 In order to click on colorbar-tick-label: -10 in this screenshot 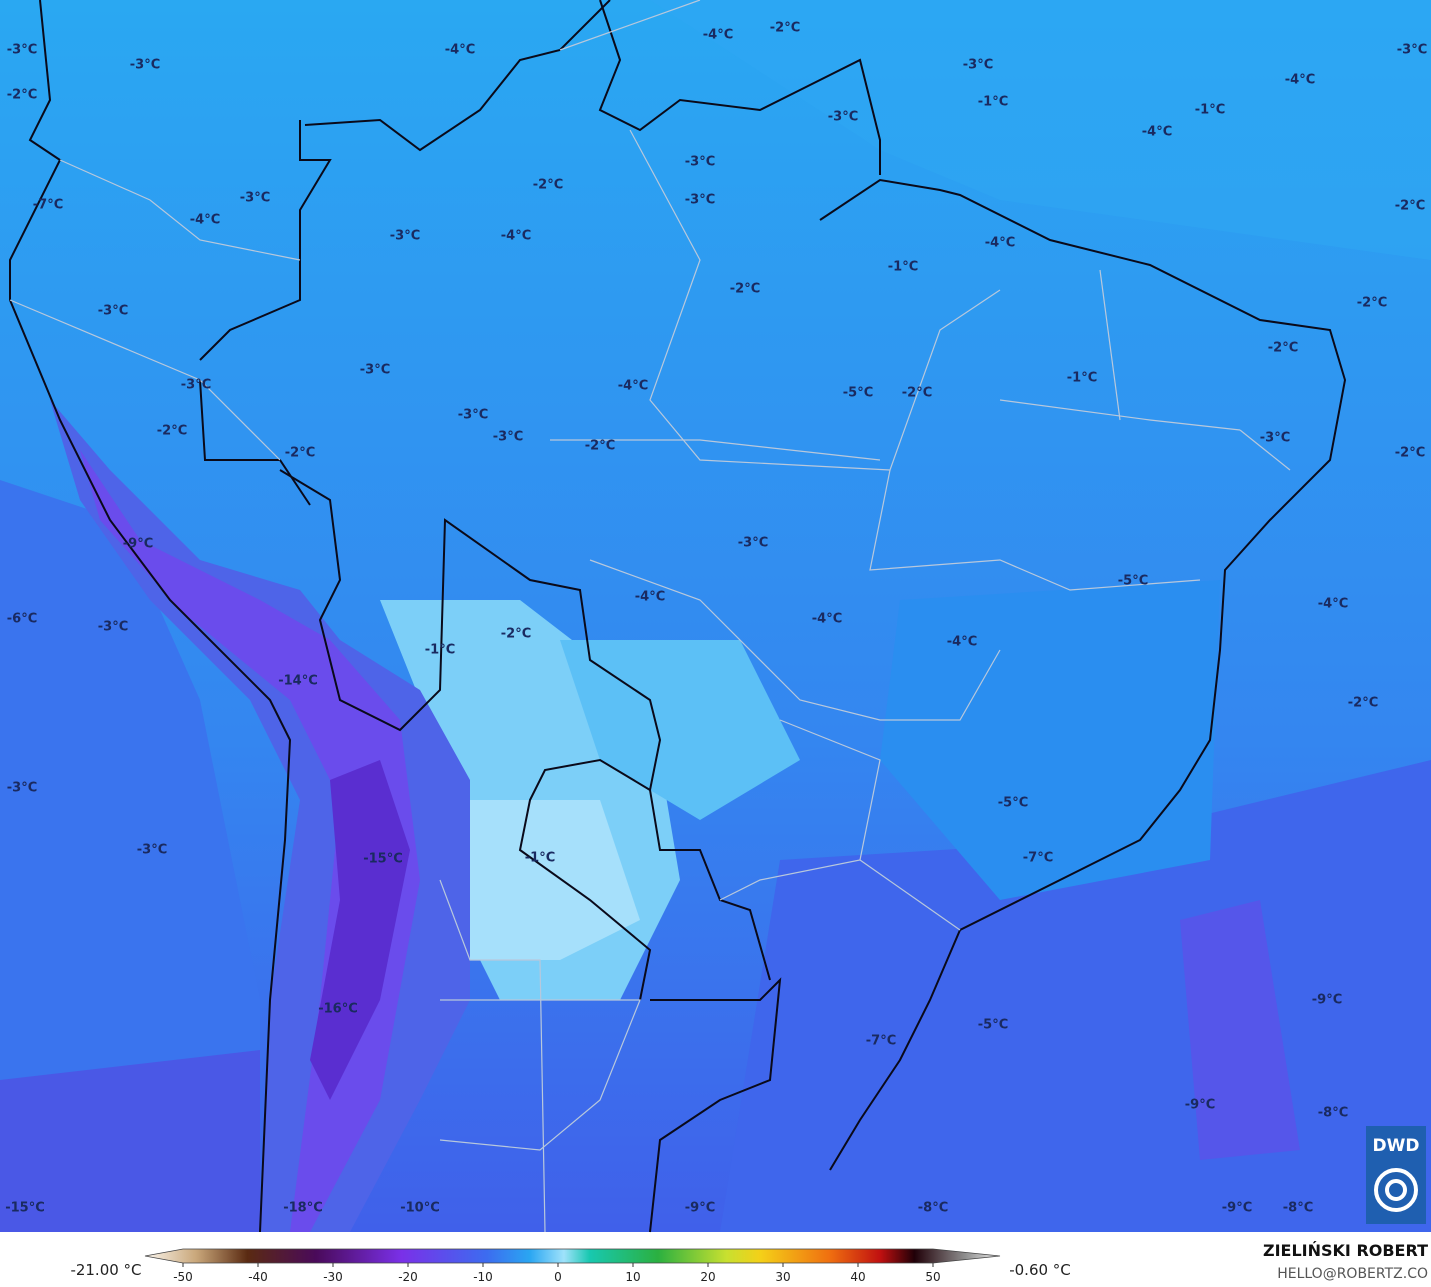, I will do `click(483, 1277)`.